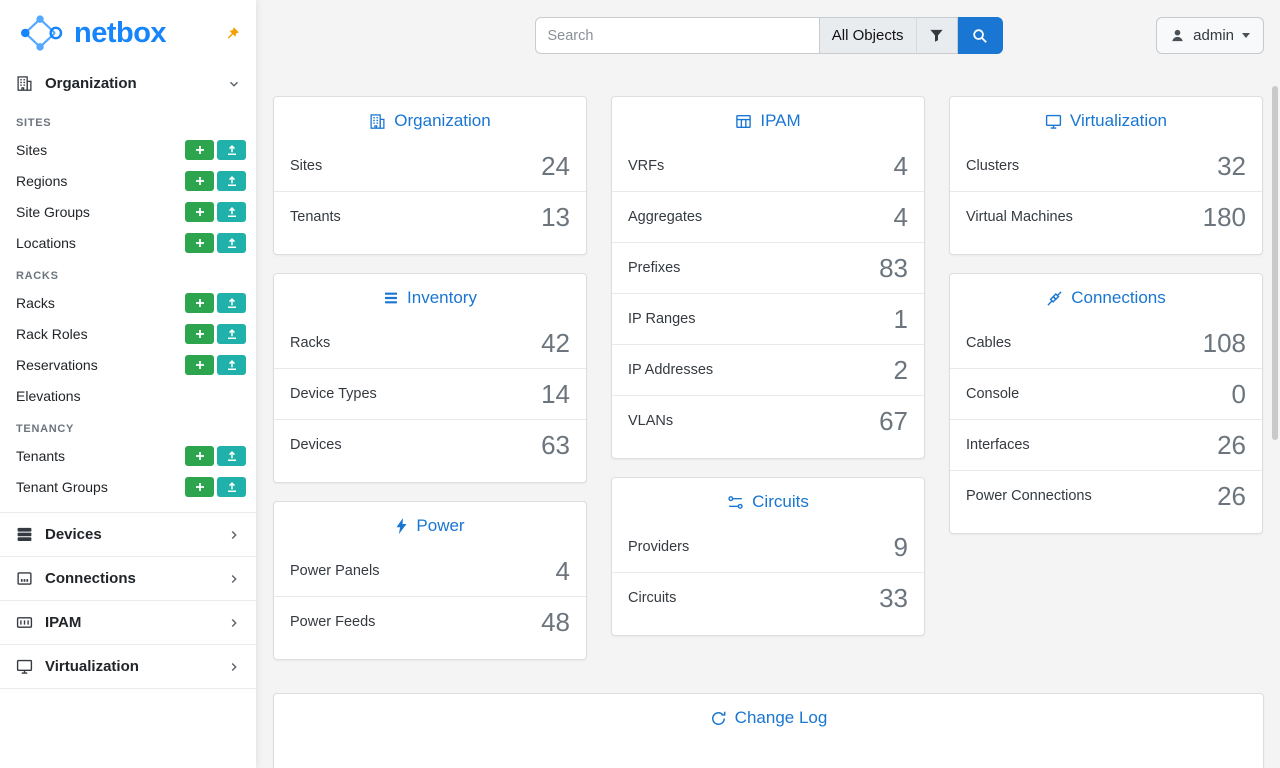  I want to click on stat-label: Aggregates, so click(665, 217).